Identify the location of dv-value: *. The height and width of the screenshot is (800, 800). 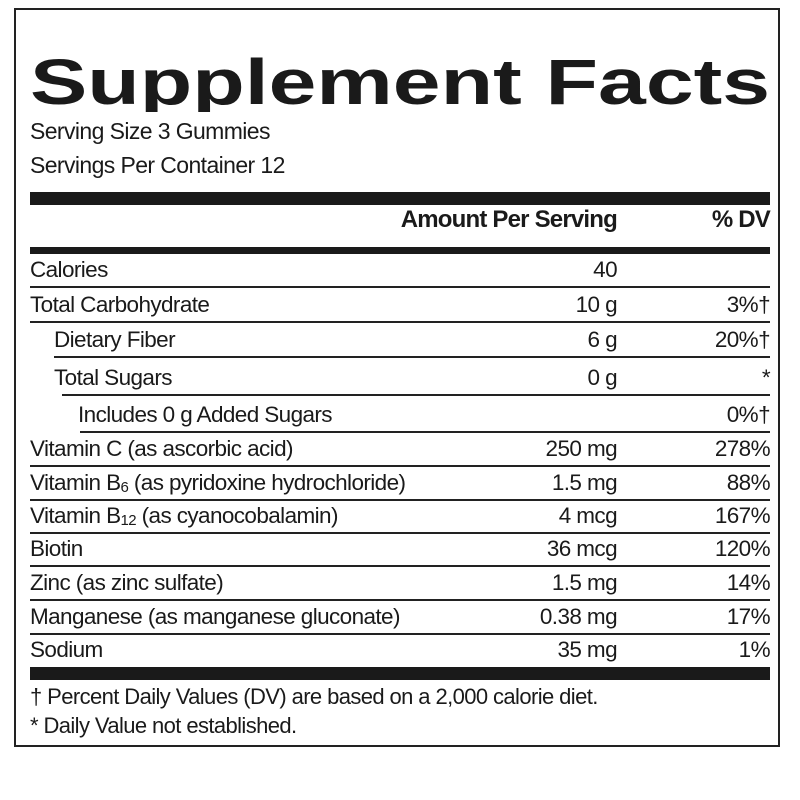
(766, 377).